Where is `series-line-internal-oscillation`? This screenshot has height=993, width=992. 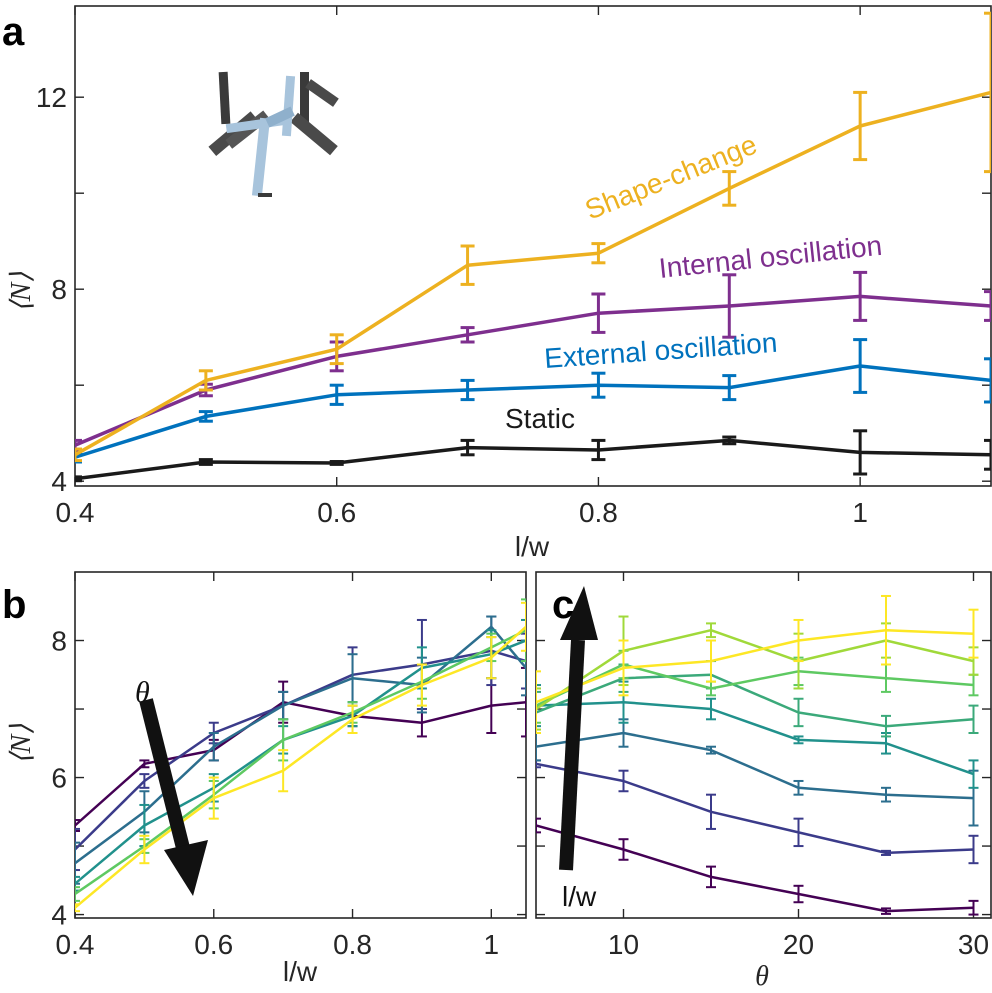
series-line-internal-oscillation is located at coordinates (533, 370).